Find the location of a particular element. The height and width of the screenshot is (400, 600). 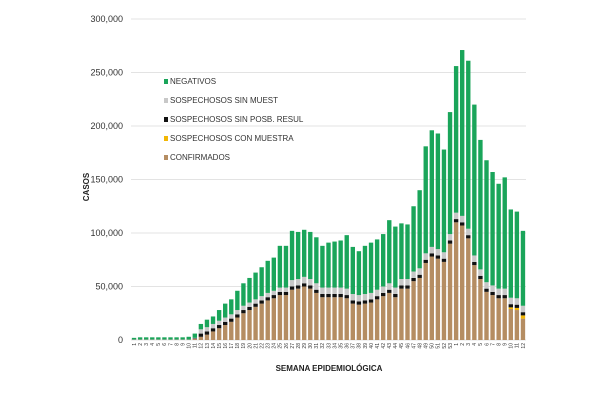

x-tick-label: 1 is located at coordinates (135, 344).